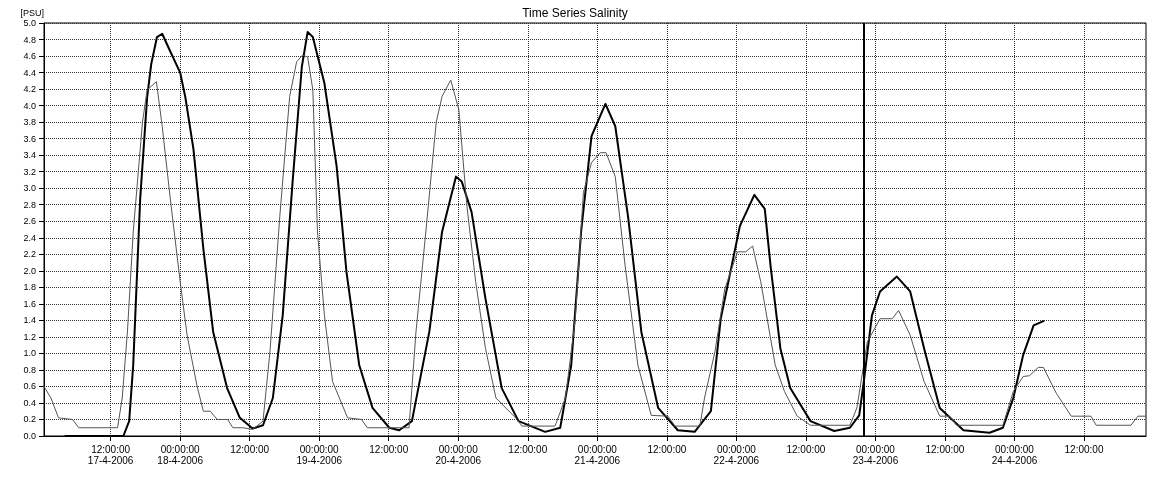 This screenshot has width=1150, height=478. Describe the element at coordinates (29, 39) in the screenshot. I see `y-tick-label: 4.8` at that location.